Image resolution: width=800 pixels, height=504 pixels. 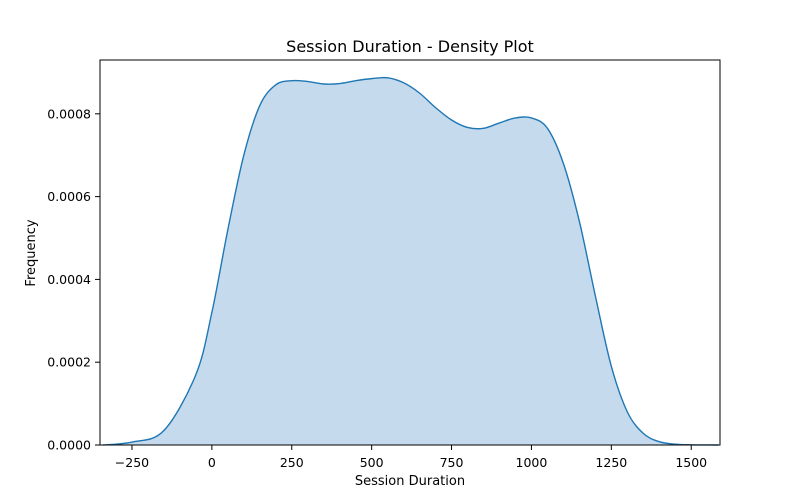 What do you see at coordinates (611, 462) in the screenshot?
I see `x-tick-label: 1250` at bounding box center [611, 462].